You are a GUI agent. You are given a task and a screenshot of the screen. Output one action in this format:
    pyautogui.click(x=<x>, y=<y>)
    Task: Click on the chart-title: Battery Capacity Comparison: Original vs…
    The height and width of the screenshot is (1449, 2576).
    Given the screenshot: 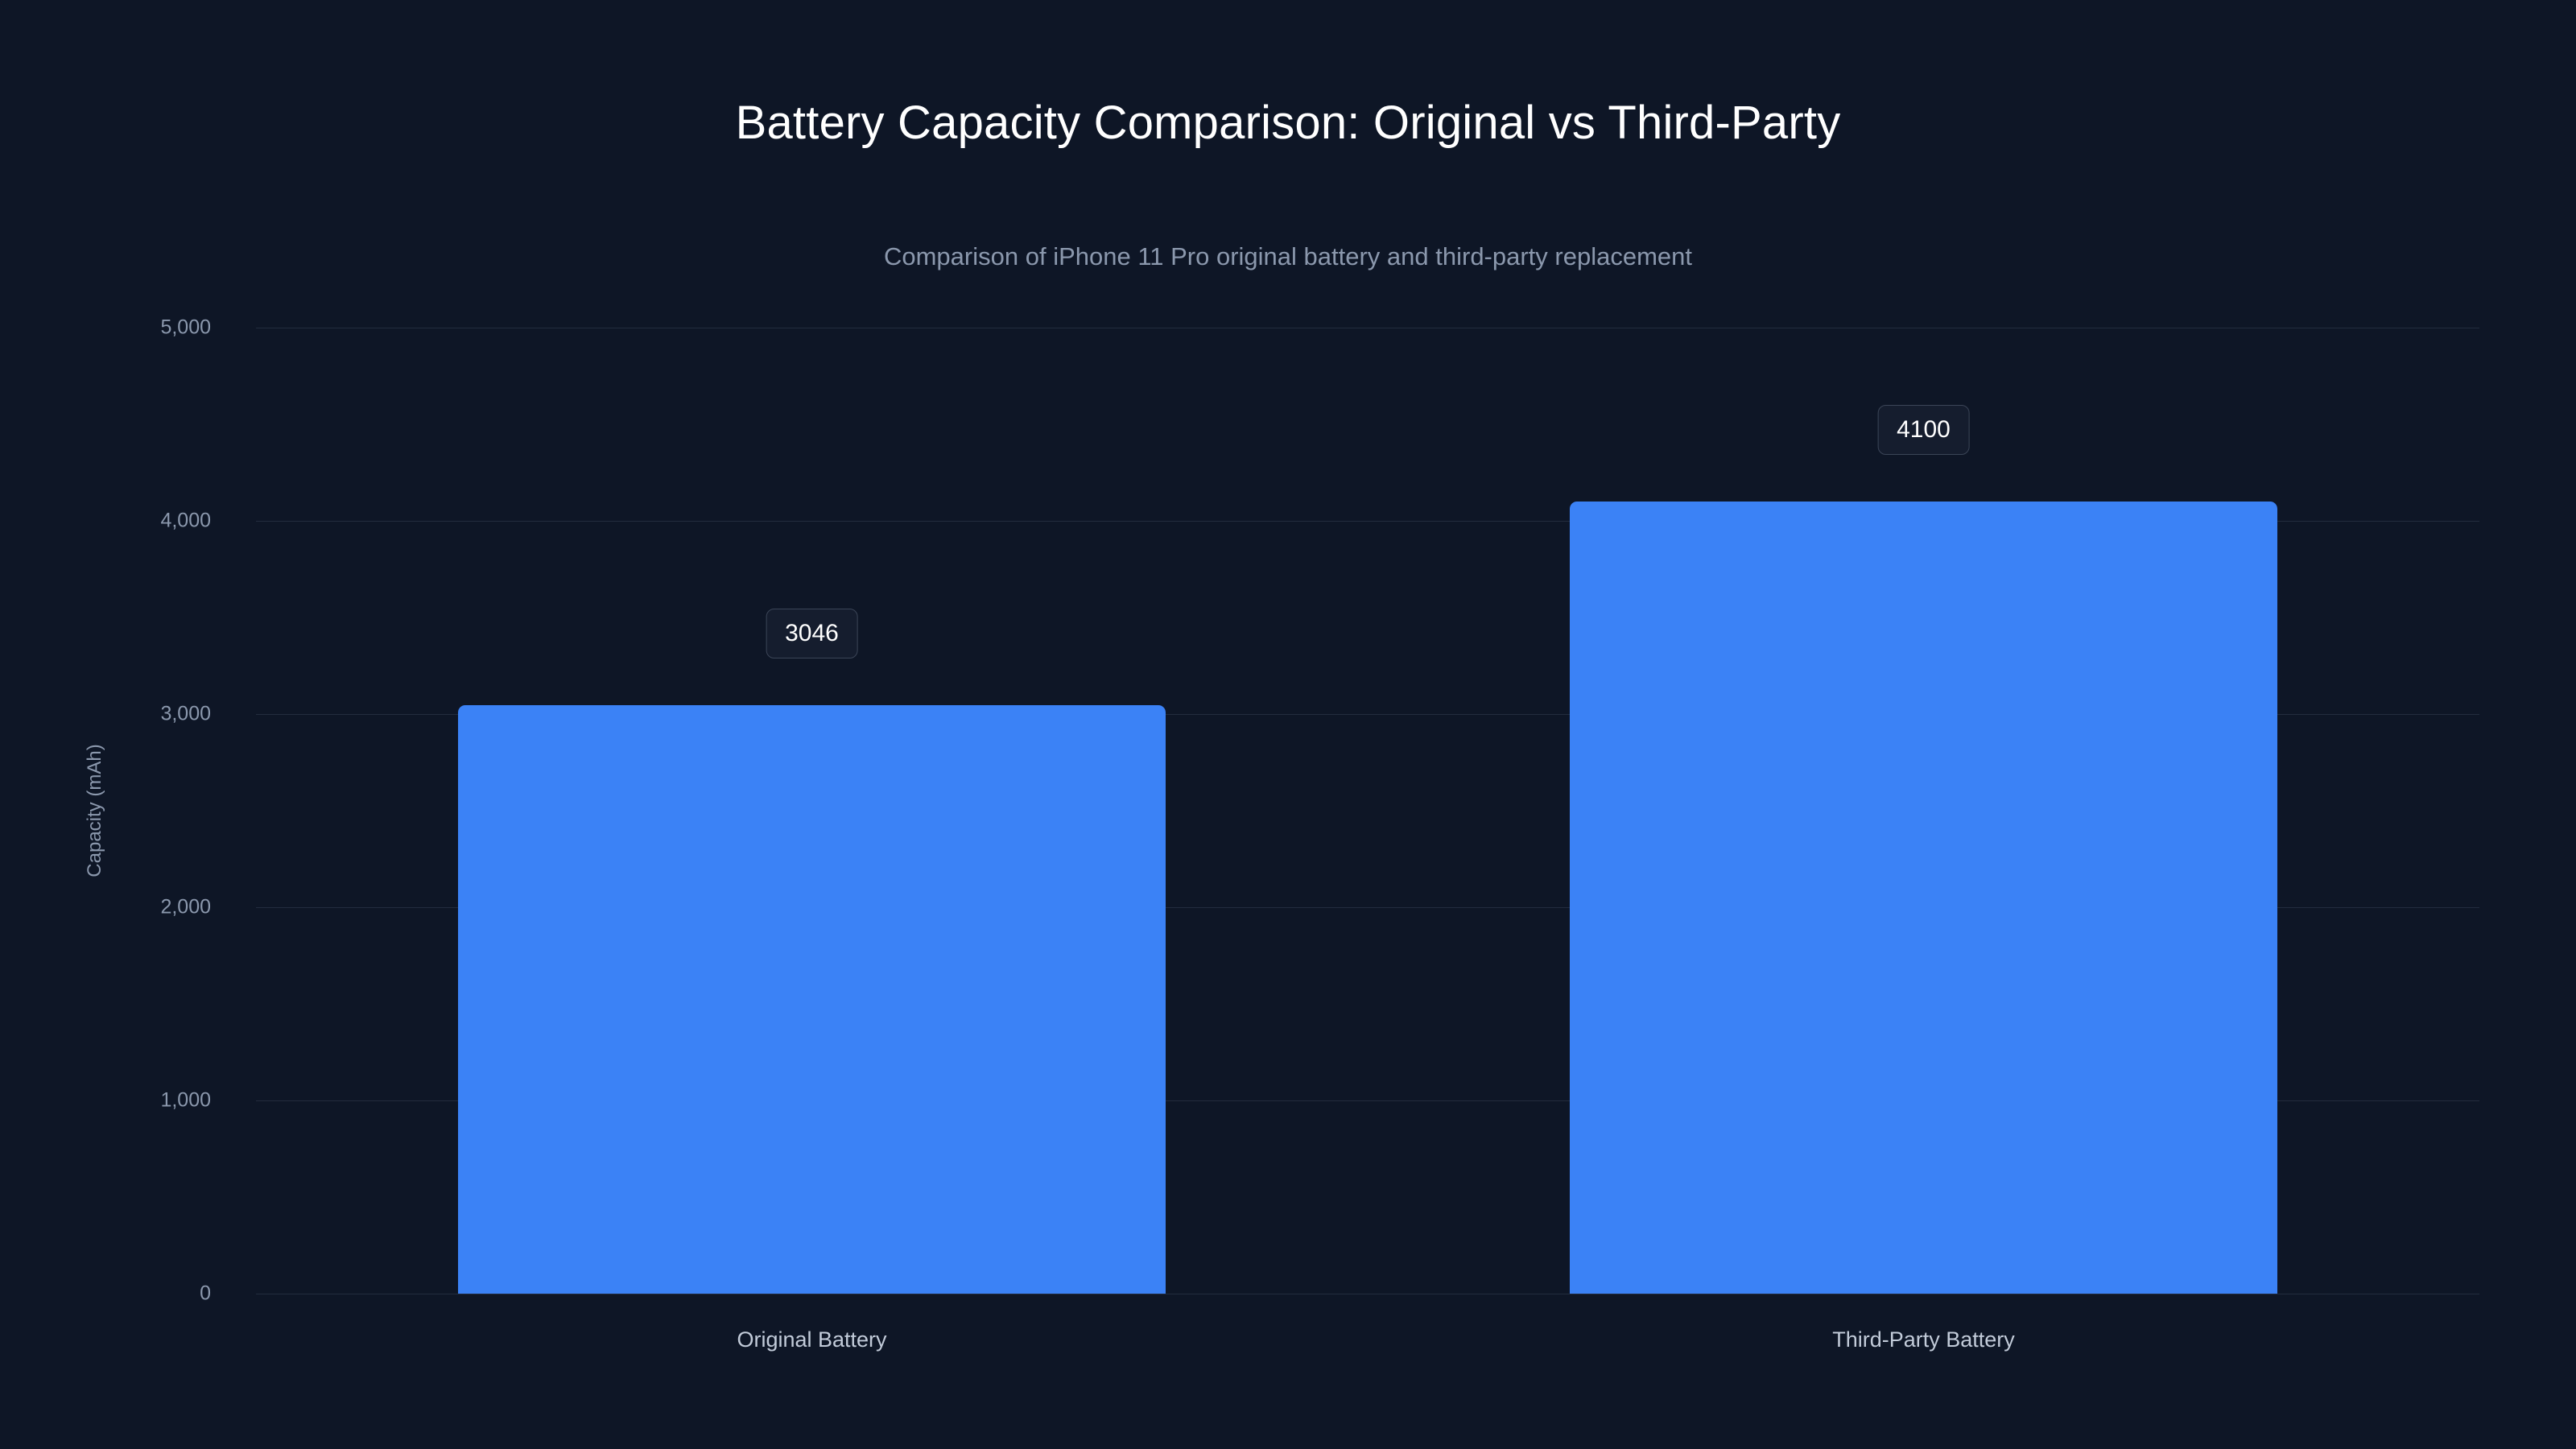 What is the action you would take?
    pyautogui.click(x=1288, y=123)
    